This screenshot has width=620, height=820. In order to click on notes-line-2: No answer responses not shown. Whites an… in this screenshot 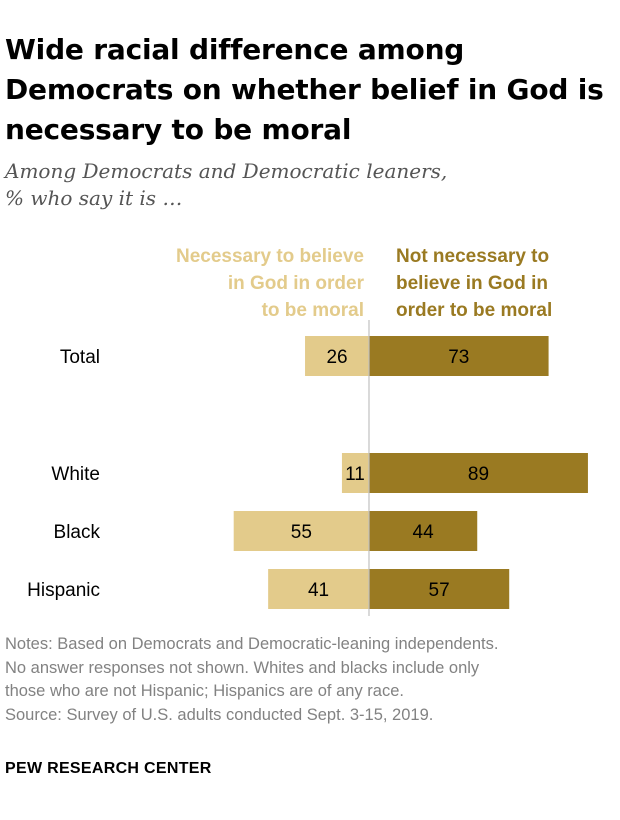, I will do `click(242, 667)`.